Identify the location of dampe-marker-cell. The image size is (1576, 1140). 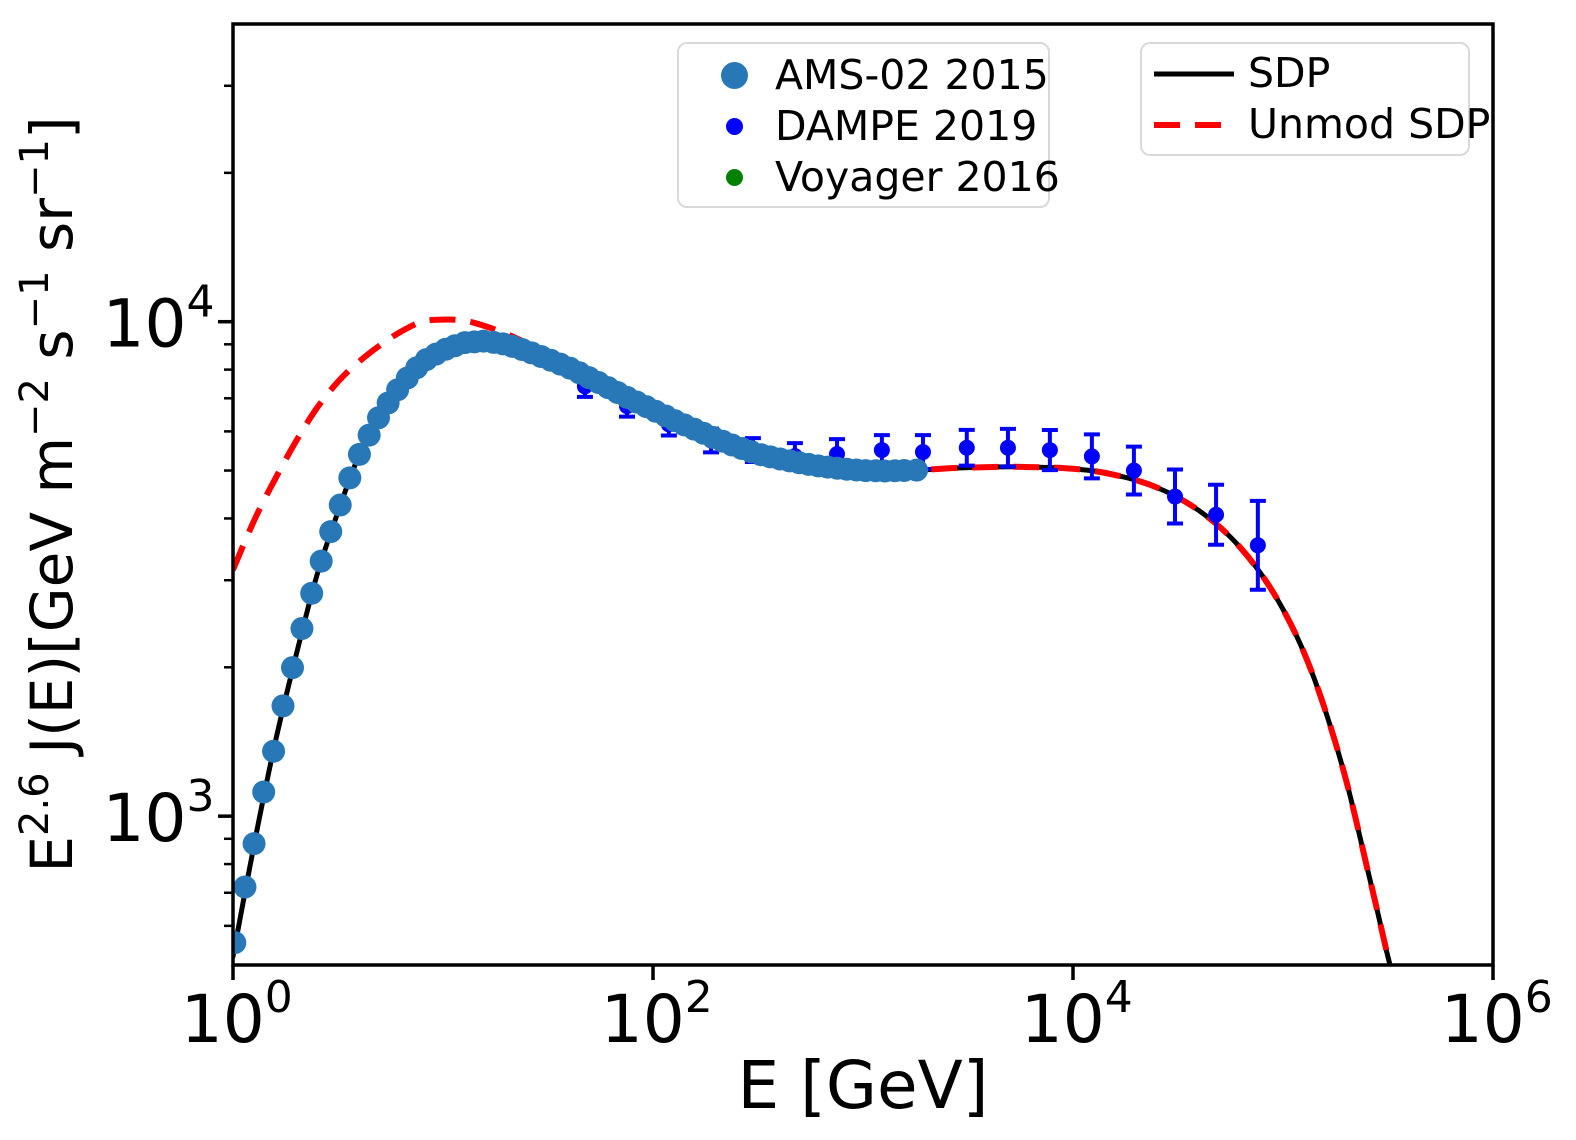
(734, 126).